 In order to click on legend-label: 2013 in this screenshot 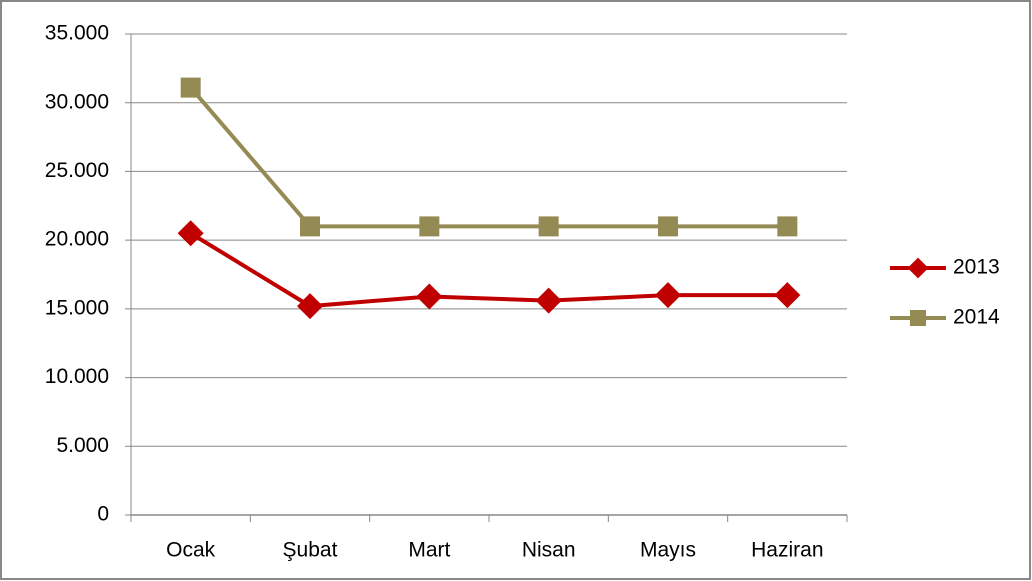, I will do `click(976, 267)`.